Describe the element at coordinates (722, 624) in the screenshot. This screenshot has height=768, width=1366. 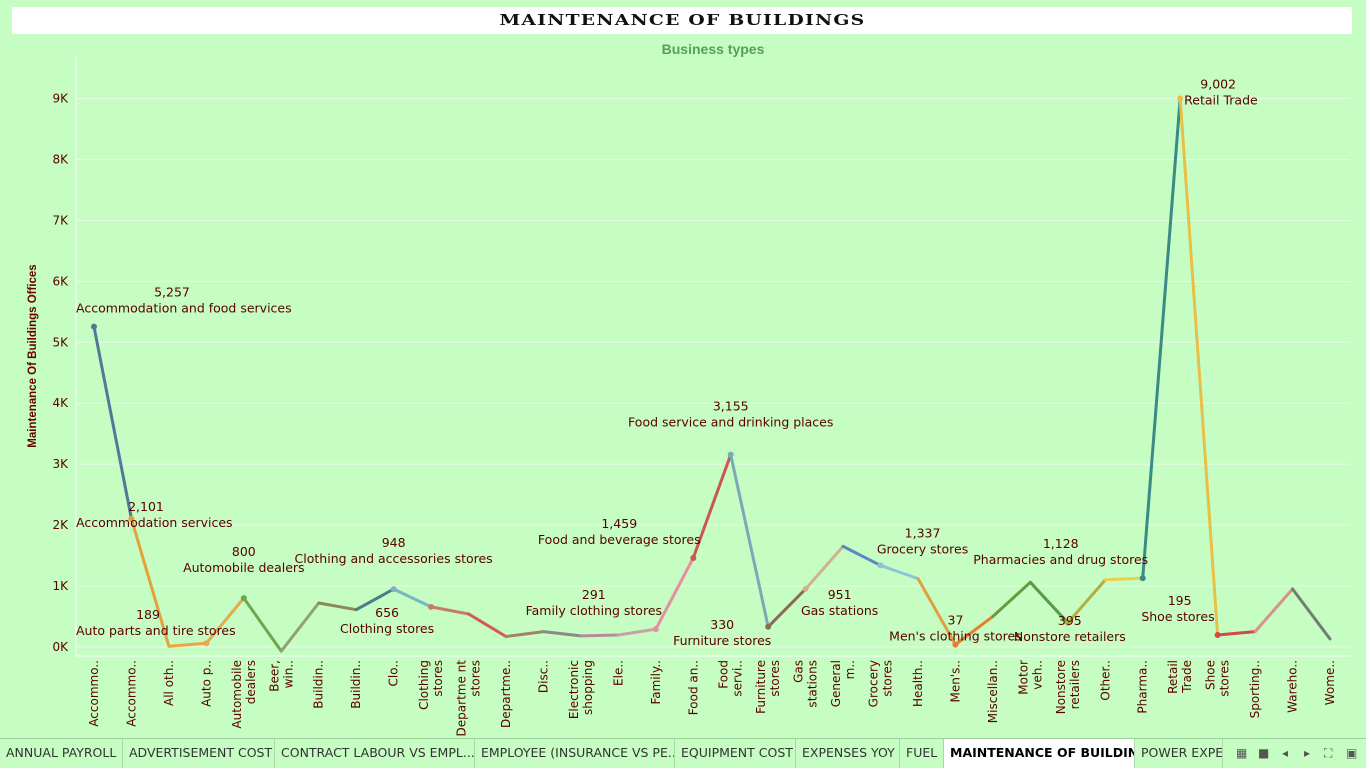
I see `data-label-value: 330` at that location.